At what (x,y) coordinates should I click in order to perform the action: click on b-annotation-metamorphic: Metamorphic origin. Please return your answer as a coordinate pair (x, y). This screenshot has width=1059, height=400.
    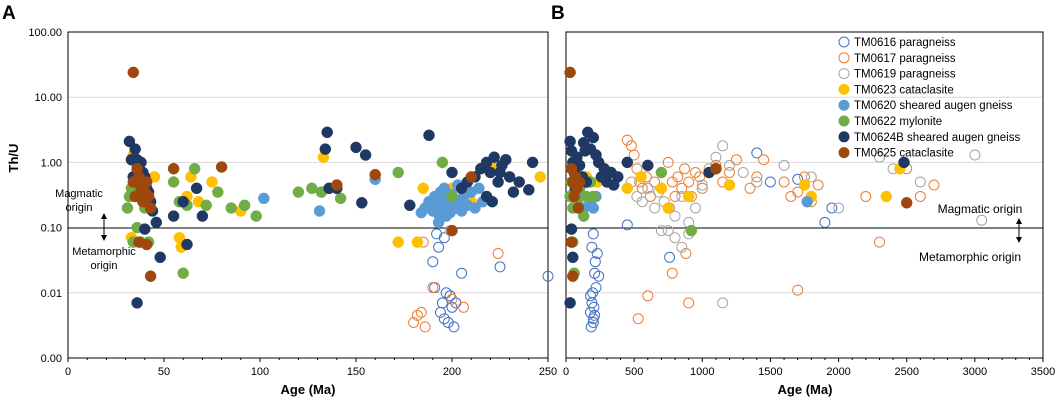
    Looking at the image, I should click on (970, 257).